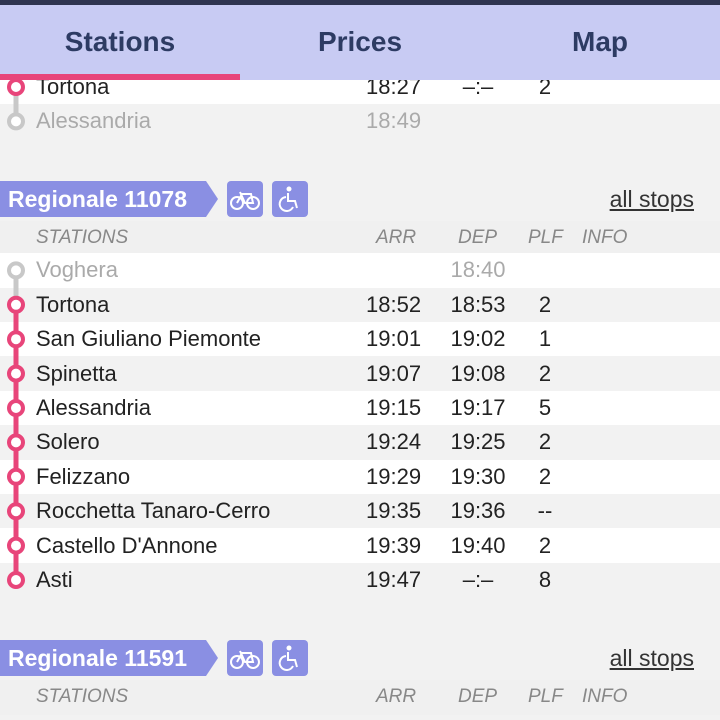 This screenshot has width=720, height=720. What do you see at coordinates (127, 545) in the screenshot?
I see `station-name: Castello D'Annone` at bounding box center [127, 545].